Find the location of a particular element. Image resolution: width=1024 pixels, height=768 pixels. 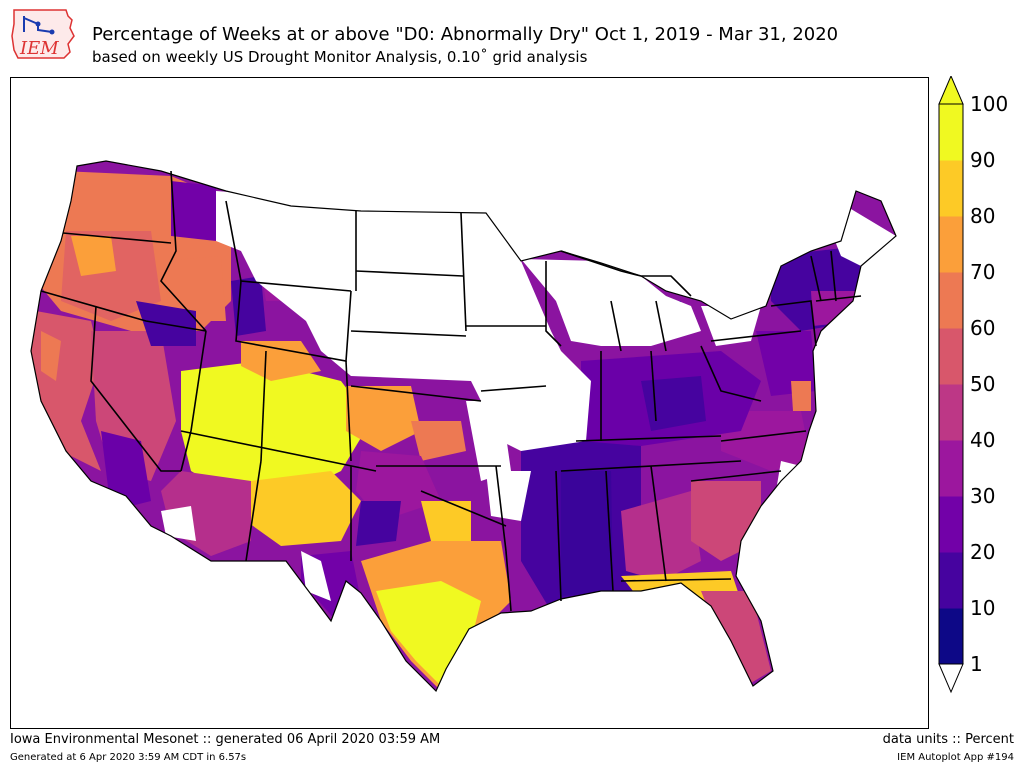

colorbar-under-arrow is located at coordinates (951, 678).